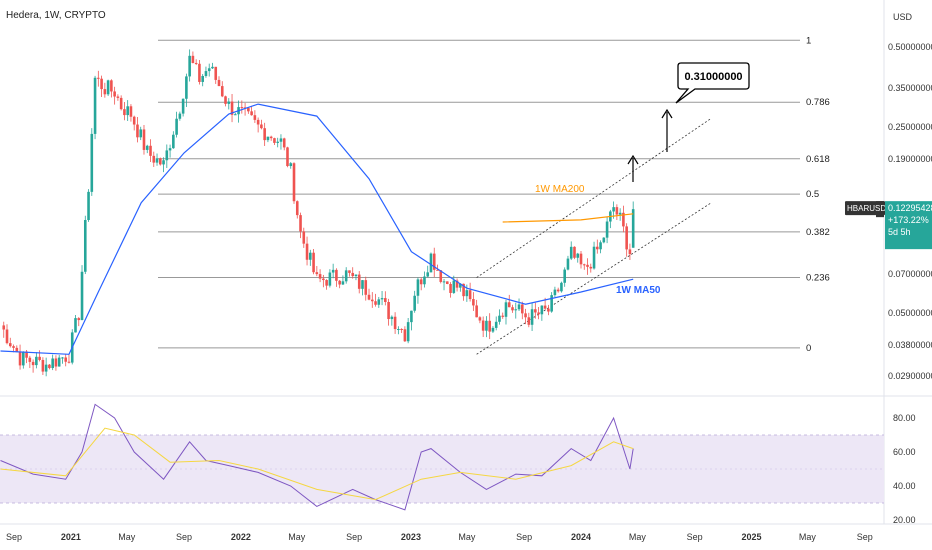 The height and width of the screenshot is (550, 932). I want to click on channel-line-upper, so click(594, 197).